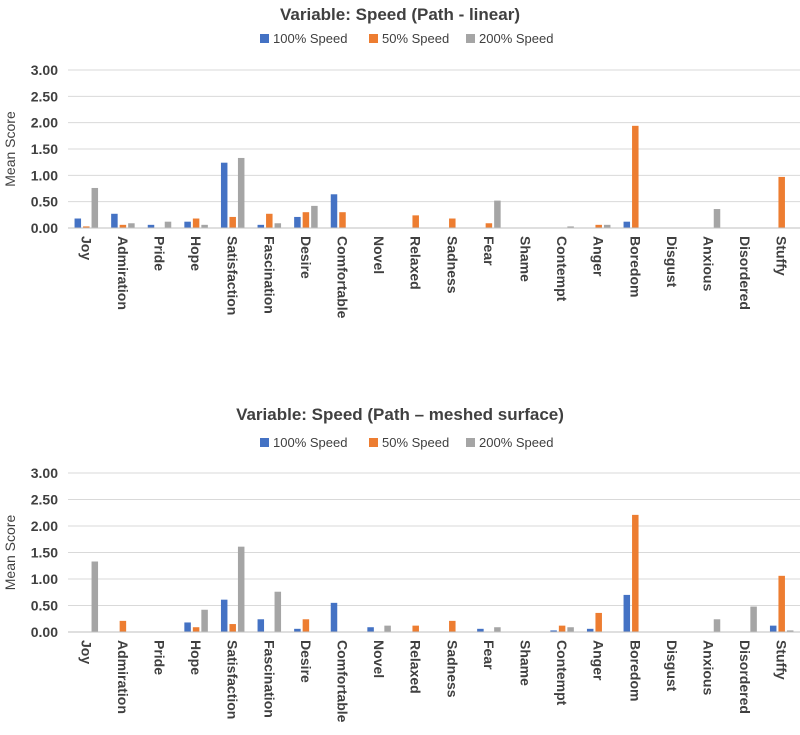 Image resolution: width=800 pixels, height=735 pixels. What do you see at coordinates (782, 256) in the screenshot?
I see `x-tick-label: Stuffy` at bounding box center [782, 256].